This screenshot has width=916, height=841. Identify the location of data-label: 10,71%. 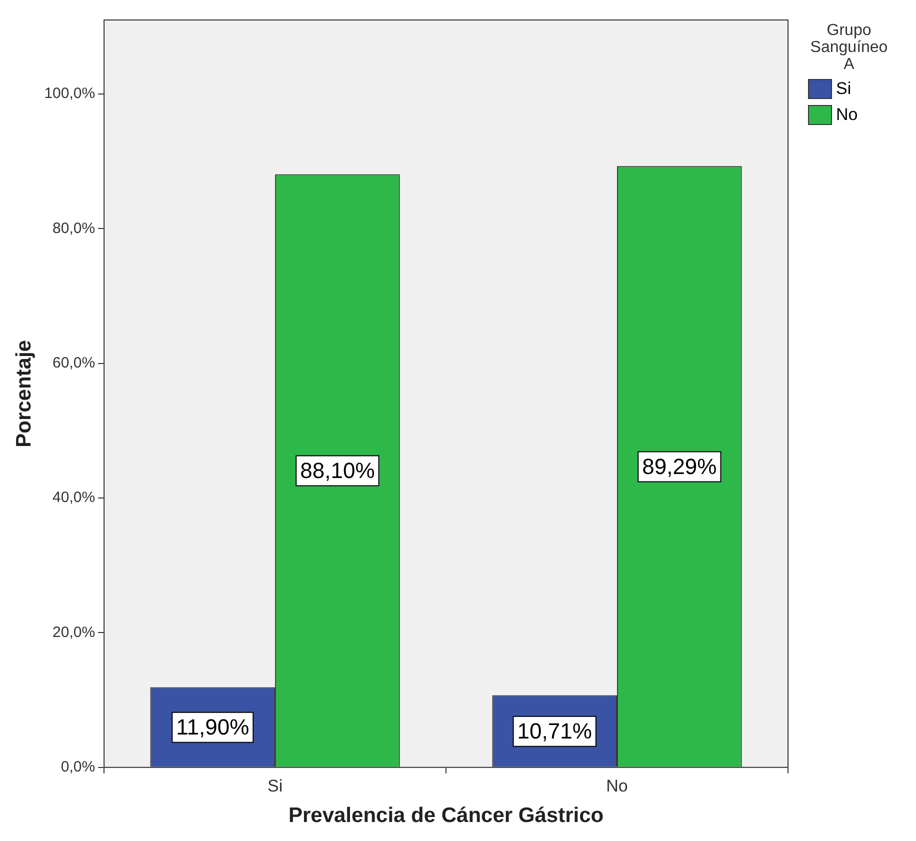
(554, 731).